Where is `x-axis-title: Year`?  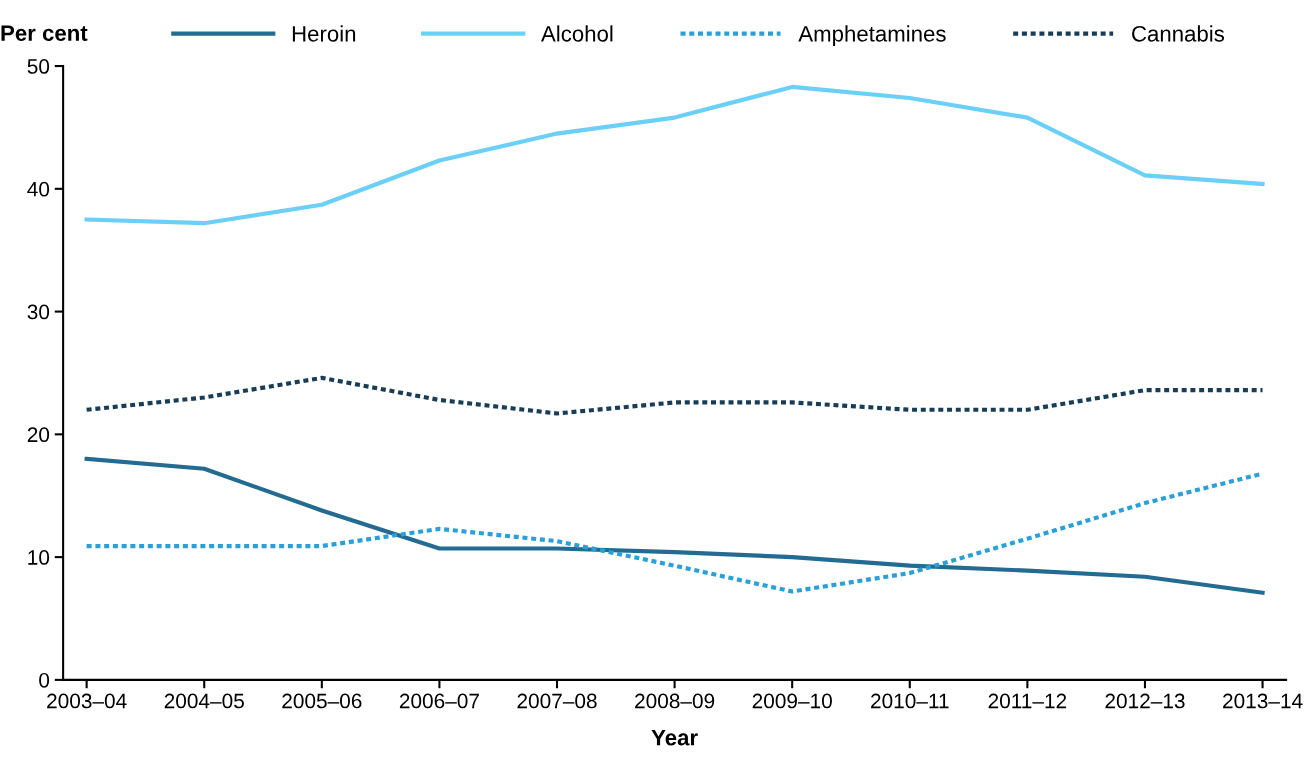
x-axis-title: Year is located at coordinates (674, 737).